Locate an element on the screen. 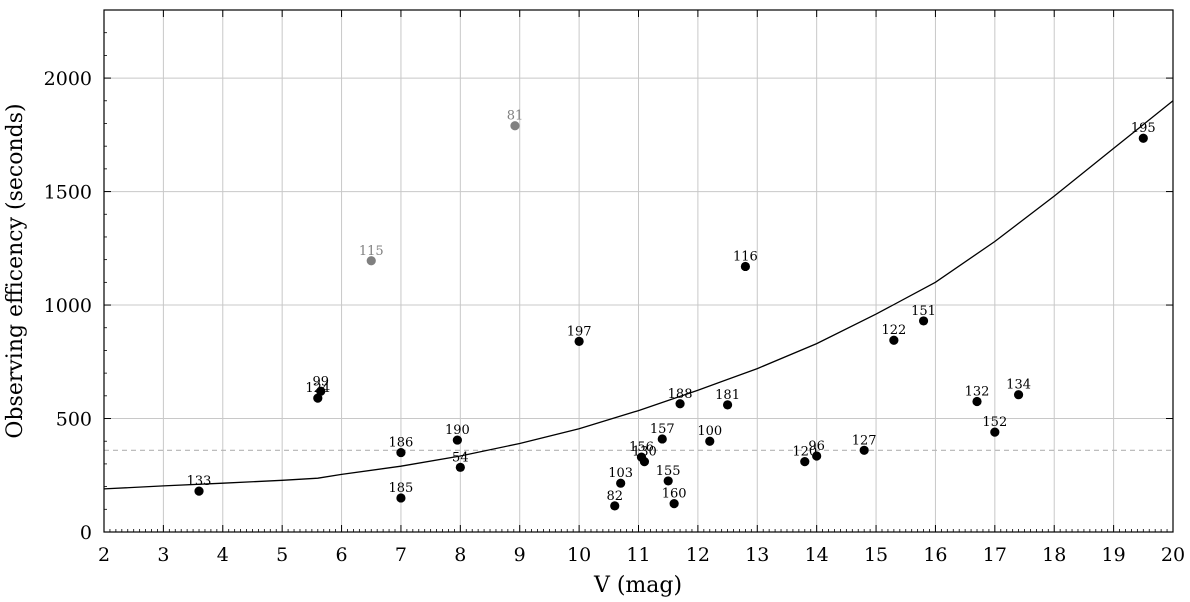  point-label: 195 is located at coordinates (1143, 128).